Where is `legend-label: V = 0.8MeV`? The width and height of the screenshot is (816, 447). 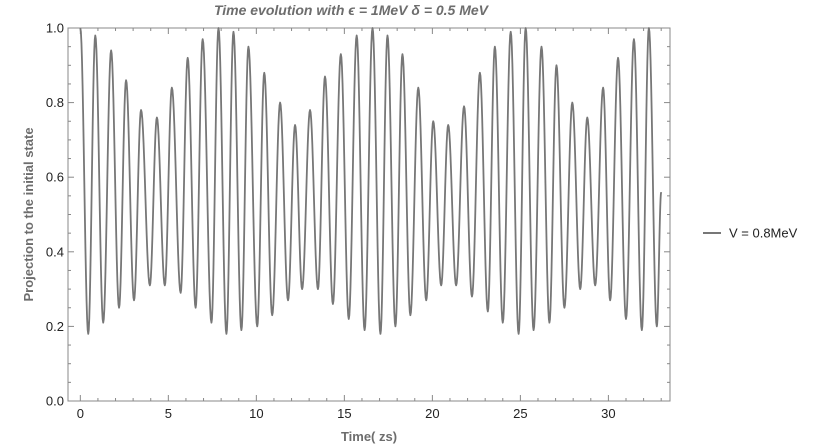
legend-label: V = 0.8MeV is located at coordinates (763, 233).